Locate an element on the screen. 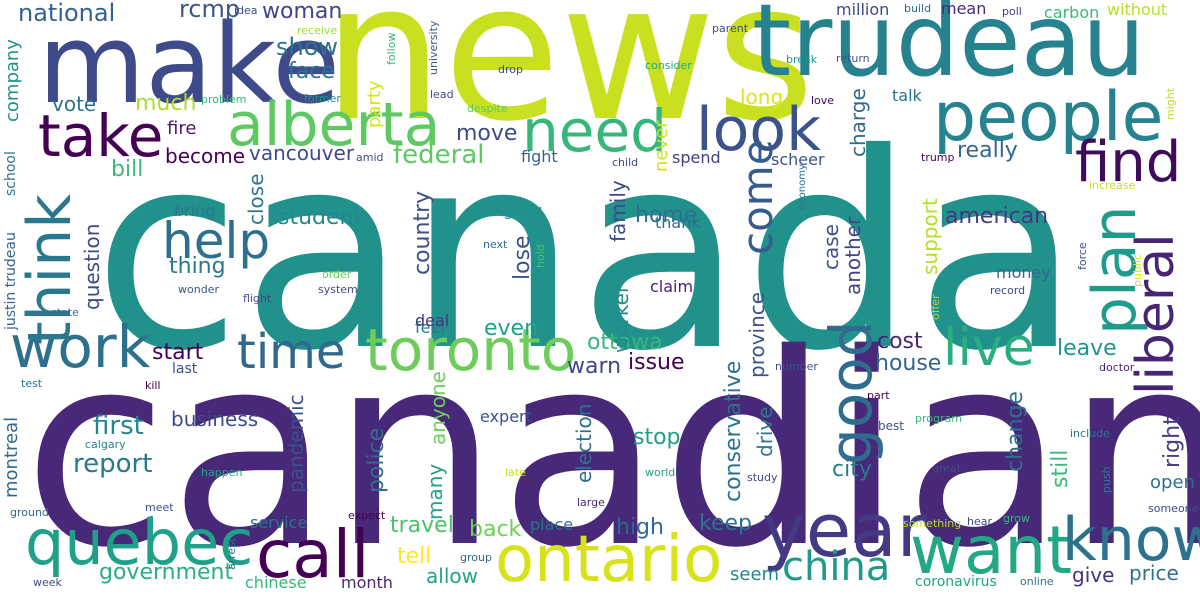 The height and width of the screenshot is (600, 1200). word-tell: tell is located at coordinates (414, 556).